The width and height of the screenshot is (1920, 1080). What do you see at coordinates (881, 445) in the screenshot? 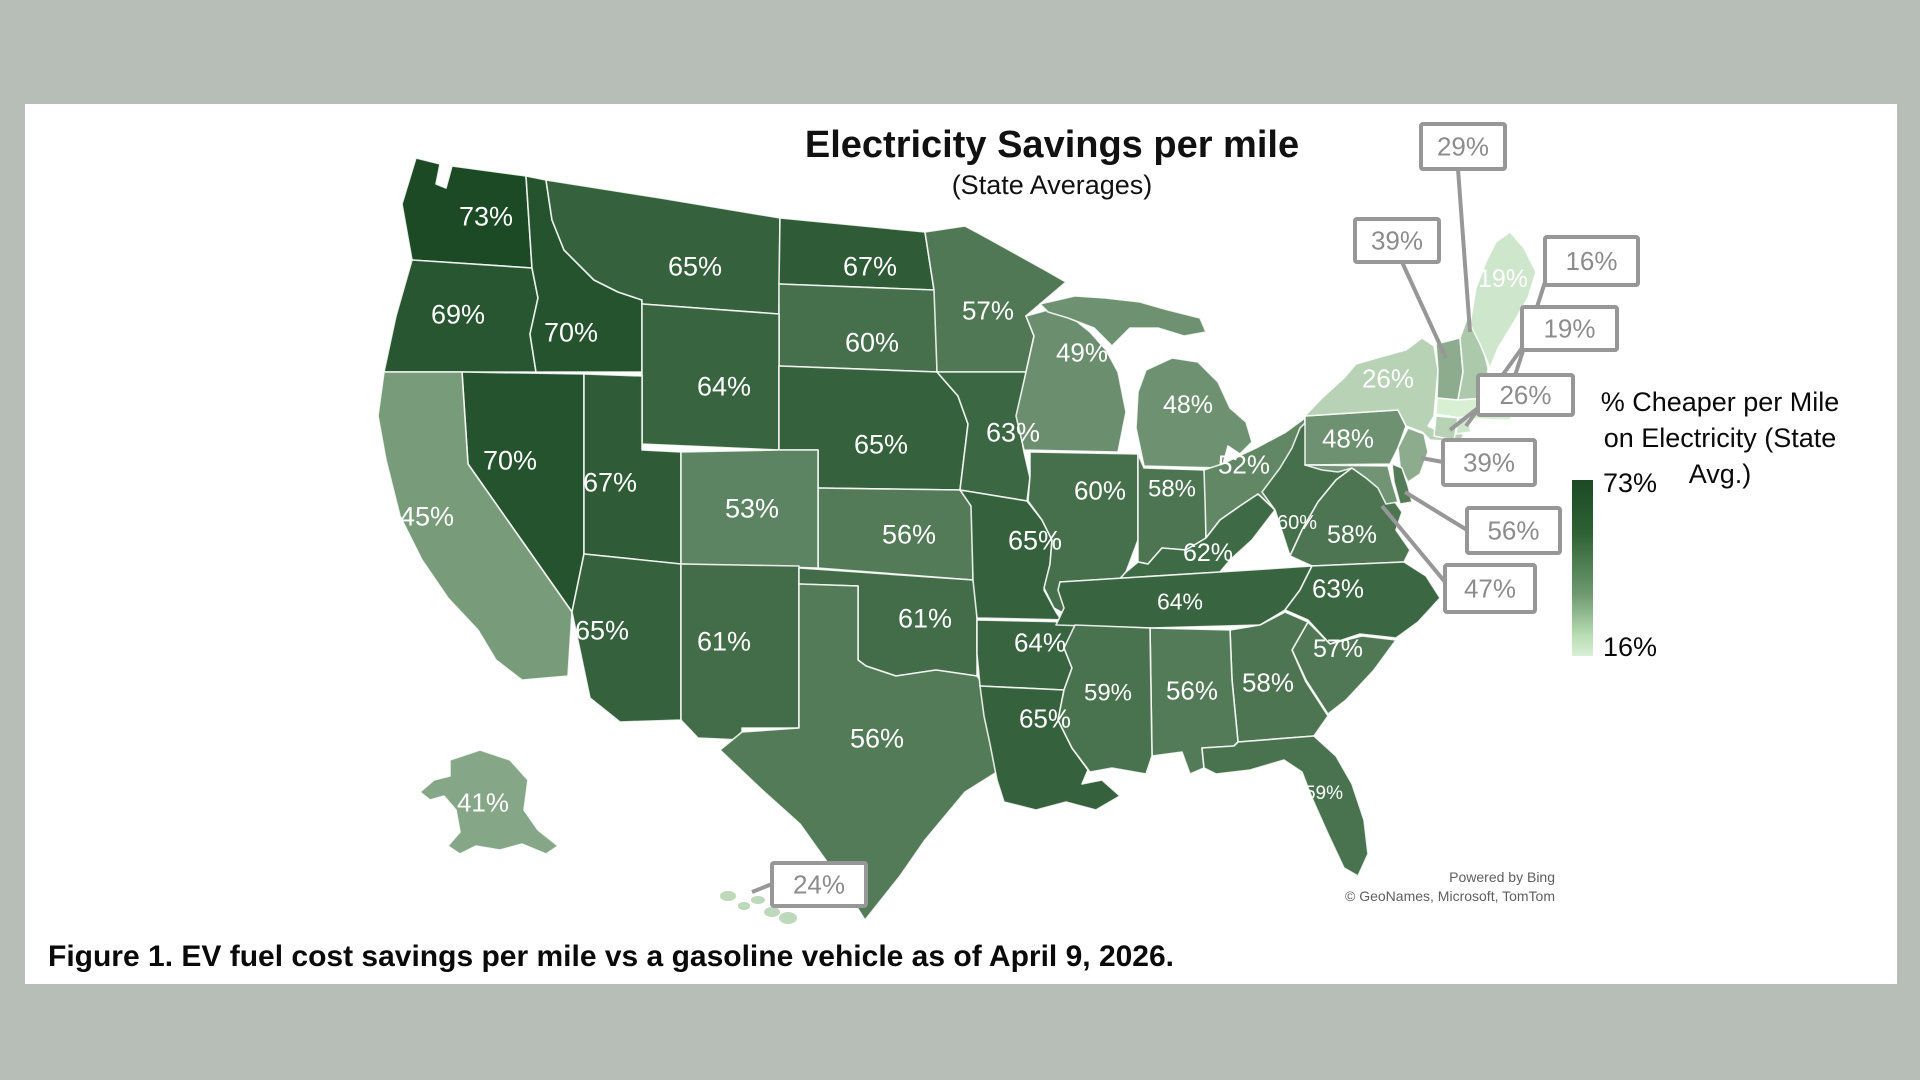
I see `state-value-label-ne: 65%` at bounding box center [881, 445].